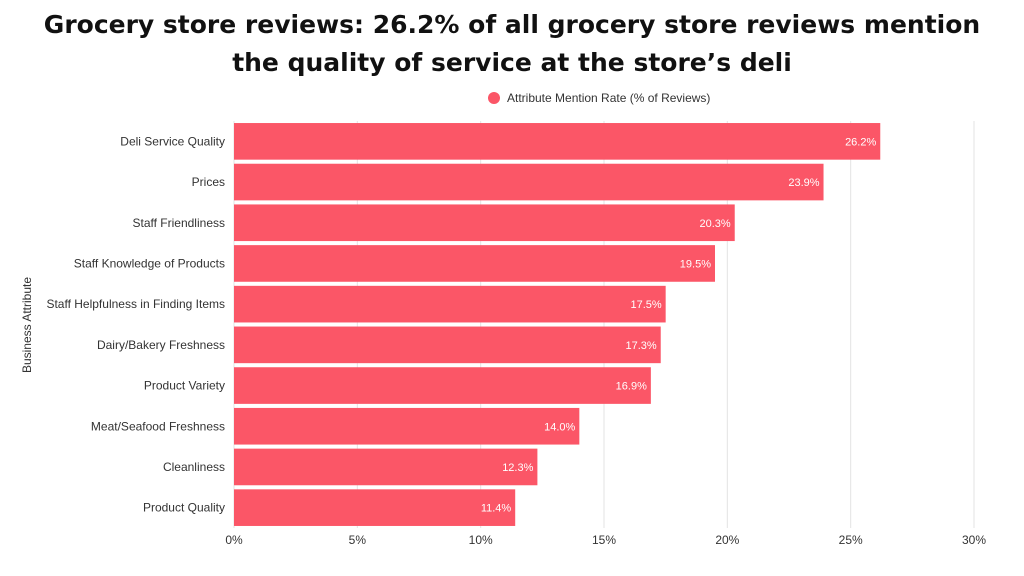  Describe the element at coordinates (559, 427) in the screenshot. I see `bar-value-label: 14.0%` at that location.